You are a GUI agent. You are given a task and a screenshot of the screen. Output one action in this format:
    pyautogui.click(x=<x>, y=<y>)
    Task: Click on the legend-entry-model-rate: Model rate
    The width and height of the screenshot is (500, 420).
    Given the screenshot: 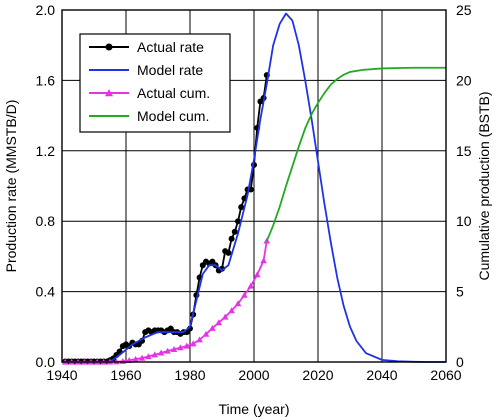 What is the action you would take?
    pyautogui.click(x=146, y=70)
    